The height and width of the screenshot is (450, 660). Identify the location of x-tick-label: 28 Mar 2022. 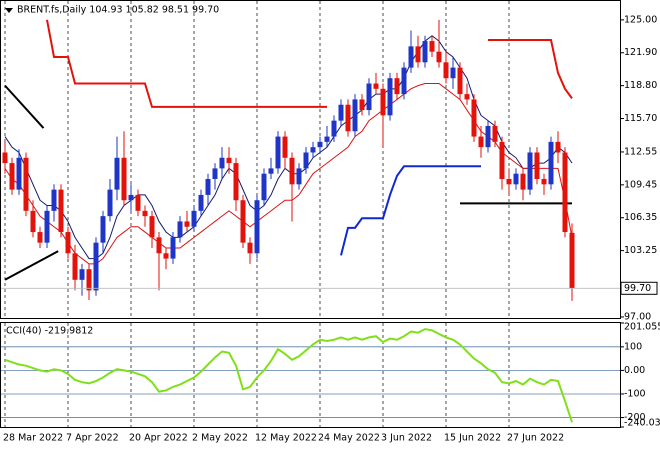
(33, 438).